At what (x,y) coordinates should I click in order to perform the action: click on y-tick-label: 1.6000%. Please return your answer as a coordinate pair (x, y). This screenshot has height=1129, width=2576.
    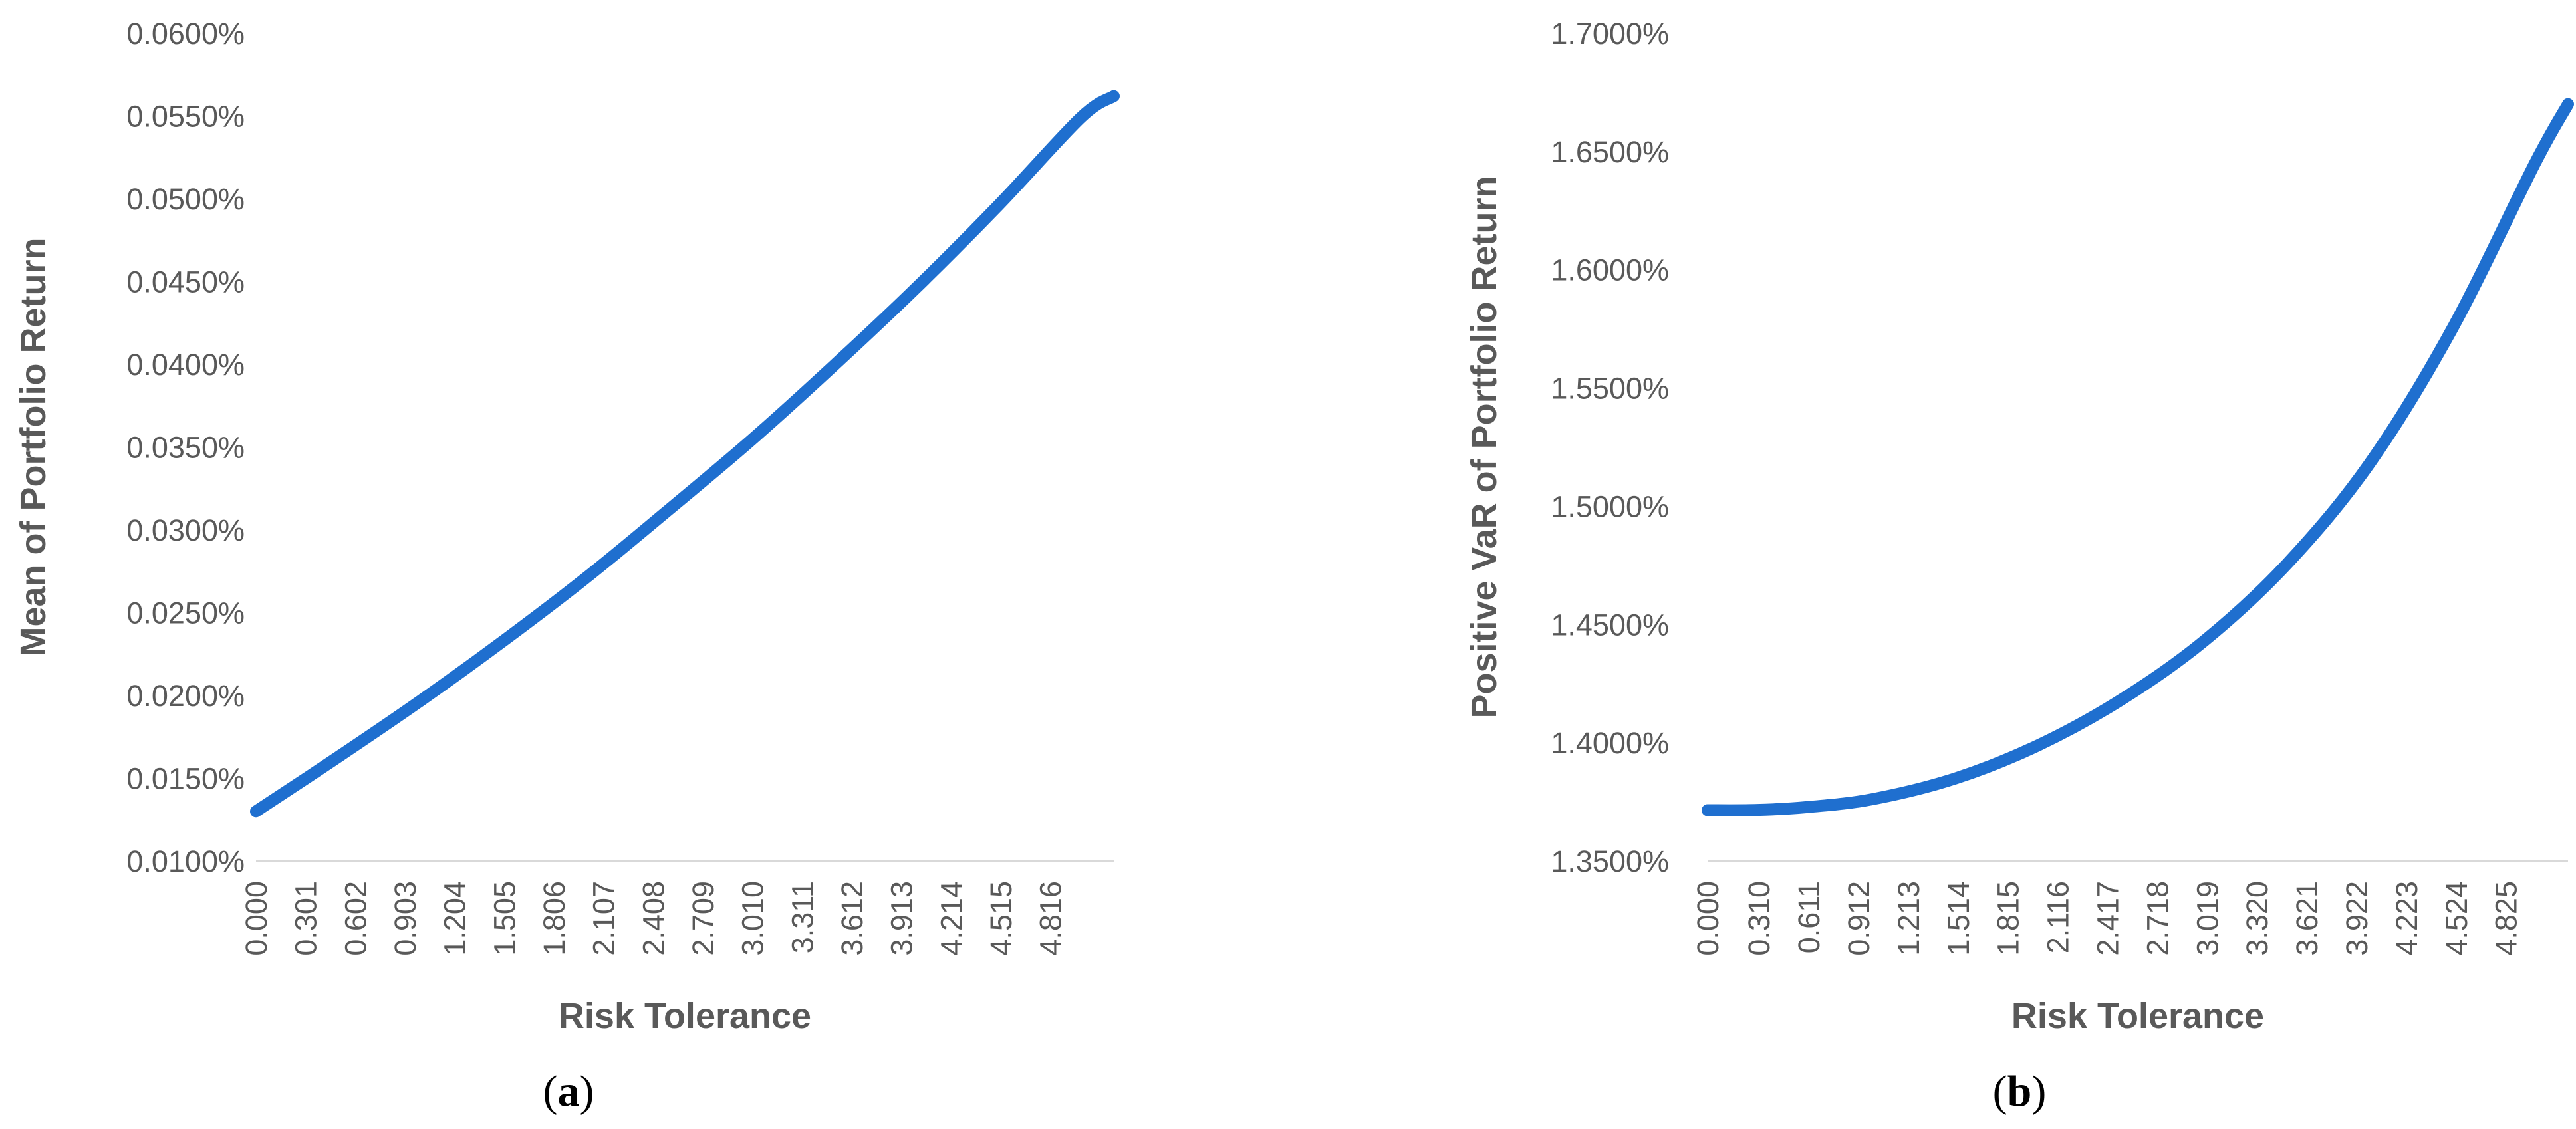
    Looking at the image, I should click on (1610, 270).